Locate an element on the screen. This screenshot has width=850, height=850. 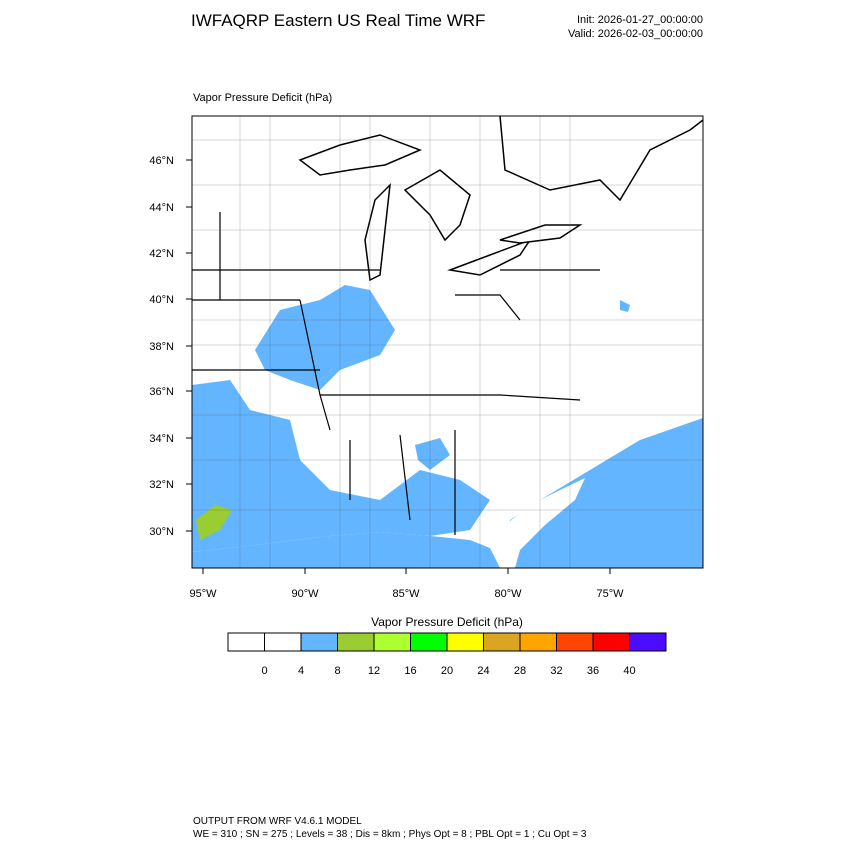
valid-time: Valid: 2026-02-03_00:00:00 is located at coordinates (635, 34).